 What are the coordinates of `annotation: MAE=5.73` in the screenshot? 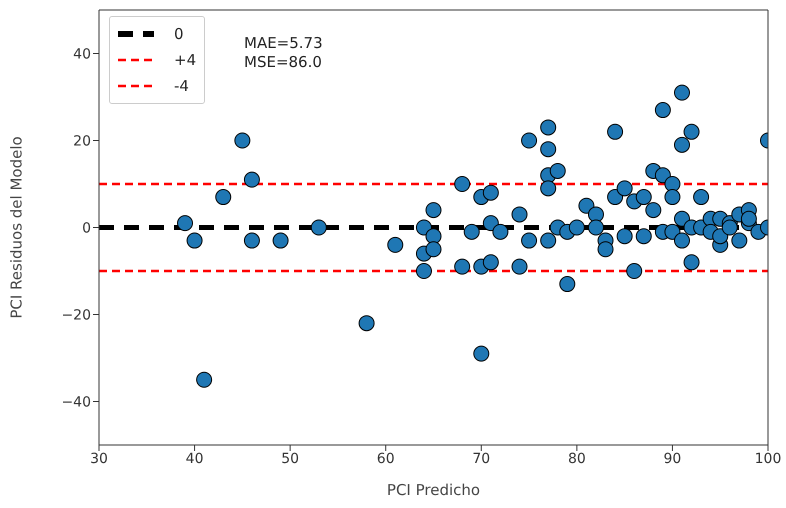 It's located at (283, 43).